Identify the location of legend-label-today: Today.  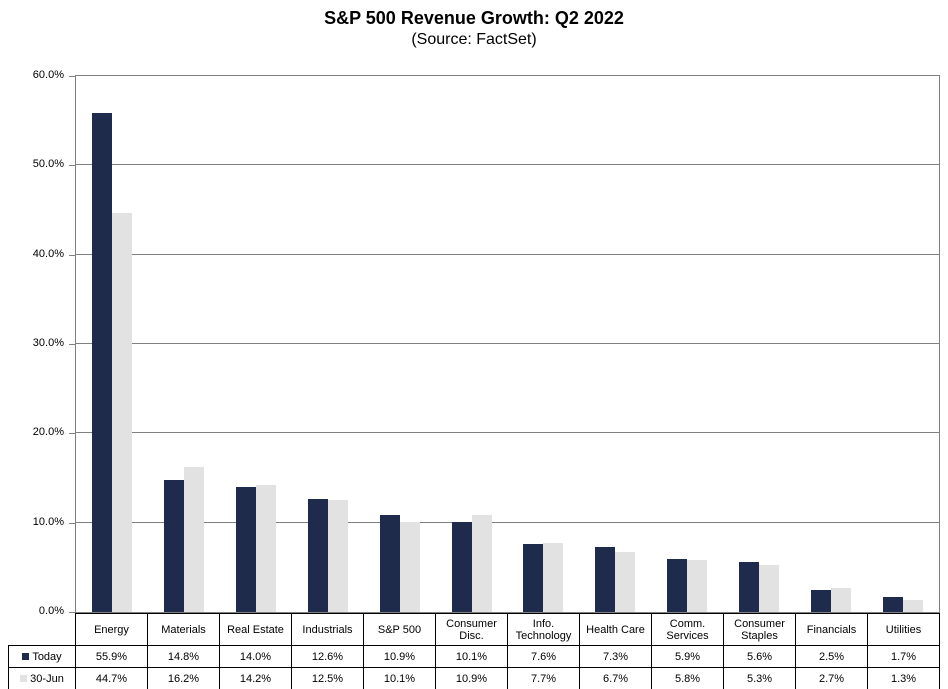
(47, 656).